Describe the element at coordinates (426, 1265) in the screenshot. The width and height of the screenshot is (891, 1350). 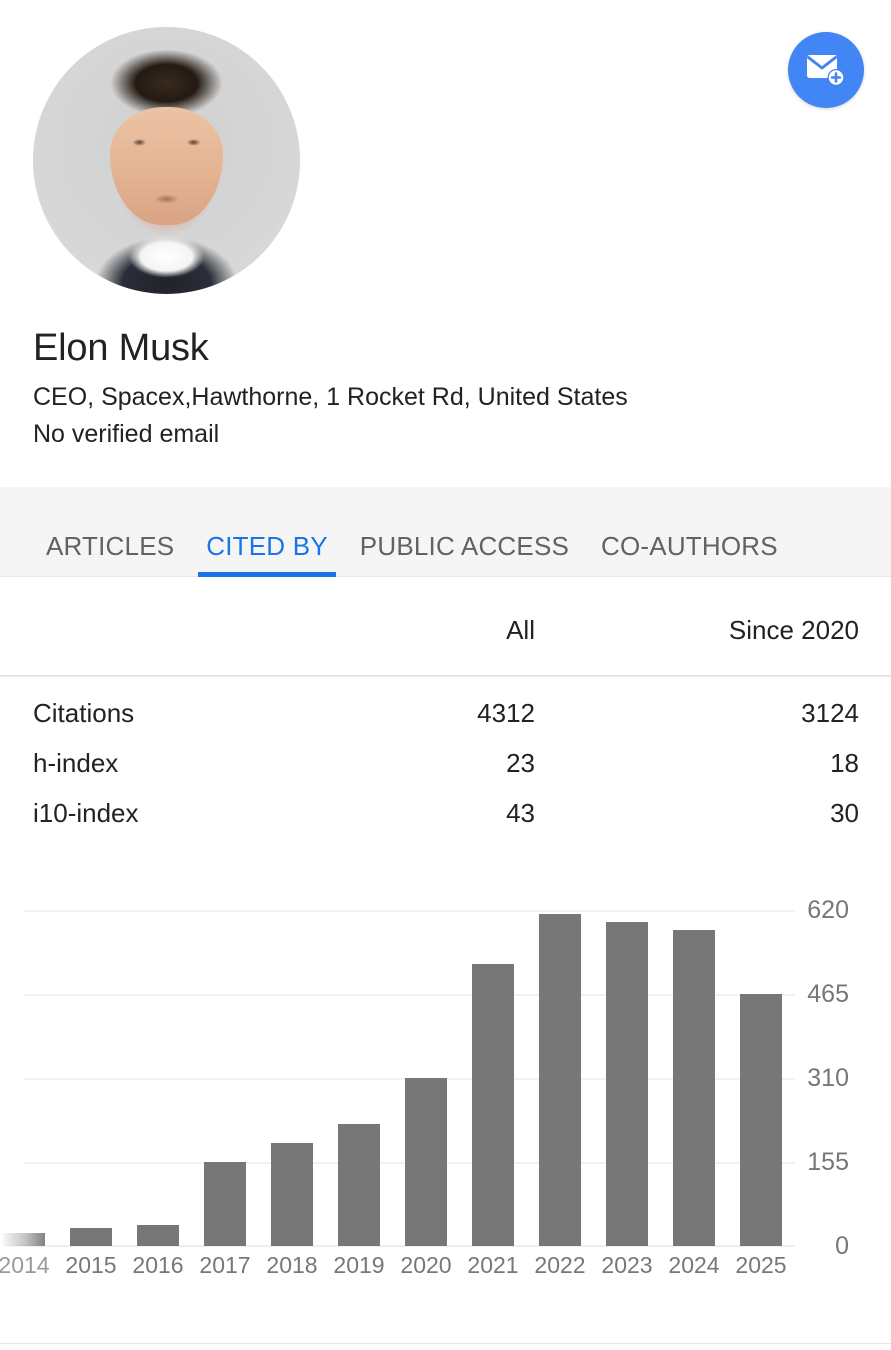
I see `chart-x-tick-label: 2020` at that location.